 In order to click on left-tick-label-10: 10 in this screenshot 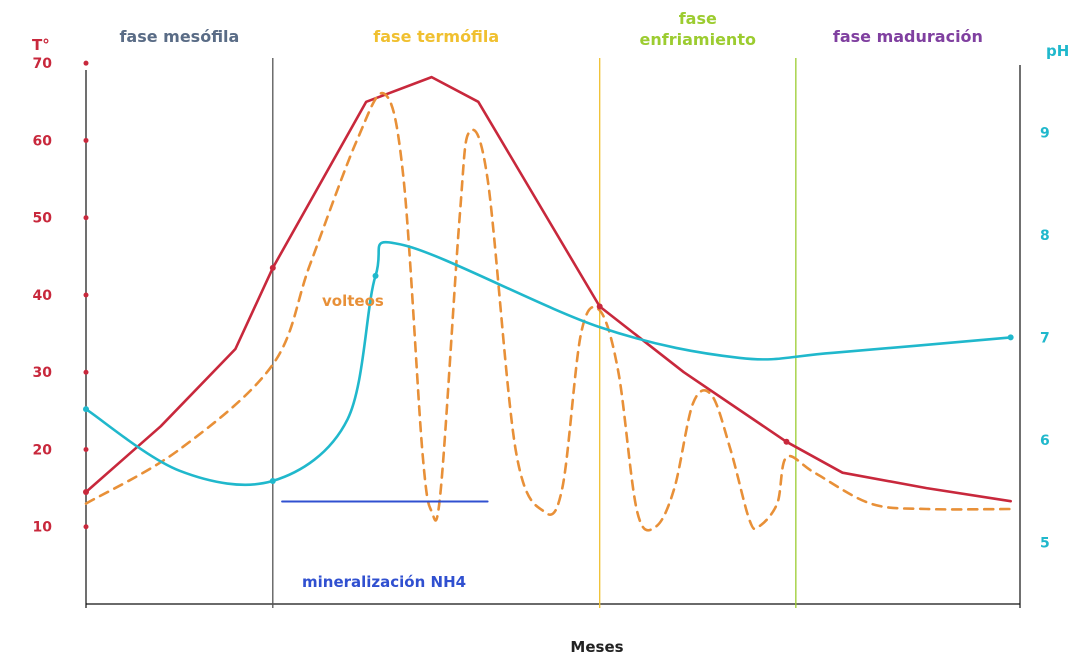, I will do `click(43, 528)`.